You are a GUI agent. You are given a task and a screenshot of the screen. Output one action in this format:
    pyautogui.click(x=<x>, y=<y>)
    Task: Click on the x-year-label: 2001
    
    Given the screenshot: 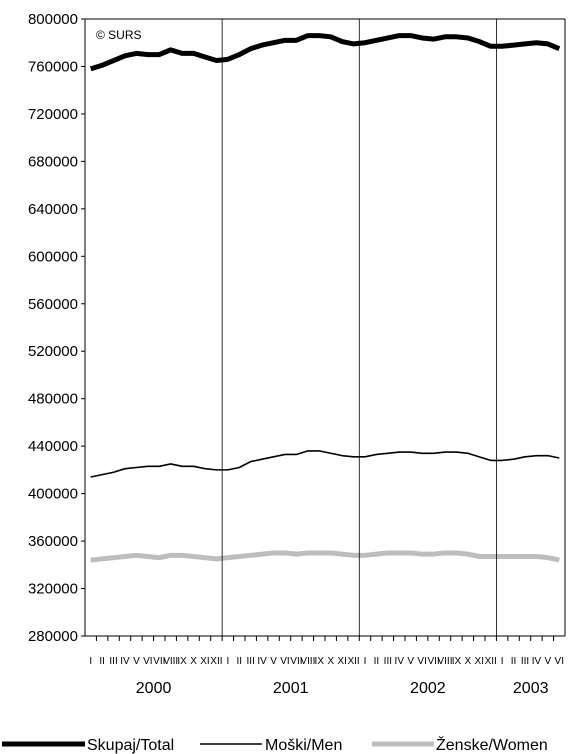 What is the action you would take?
    pyautogui.click(x=291, y=688)
    